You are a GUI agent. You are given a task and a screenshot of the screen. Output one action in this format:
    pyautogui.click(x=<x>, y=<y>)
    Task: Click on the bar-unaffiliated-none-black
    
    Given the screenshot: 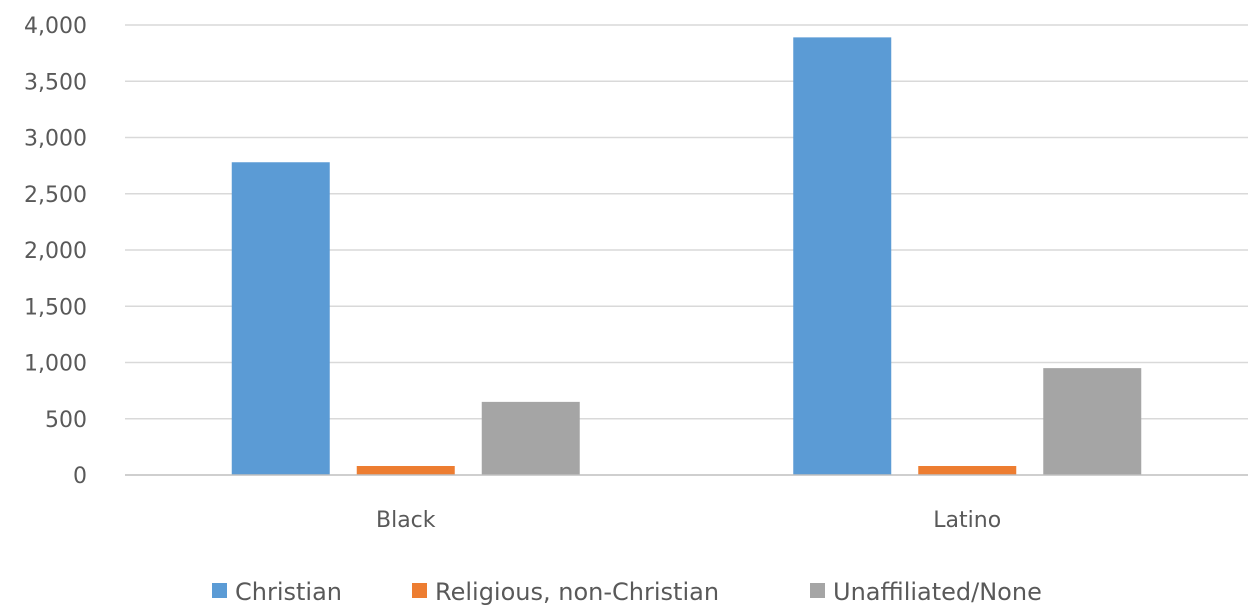 What is the action you would take?
    pyautogui.click(x=530, y=438)
    